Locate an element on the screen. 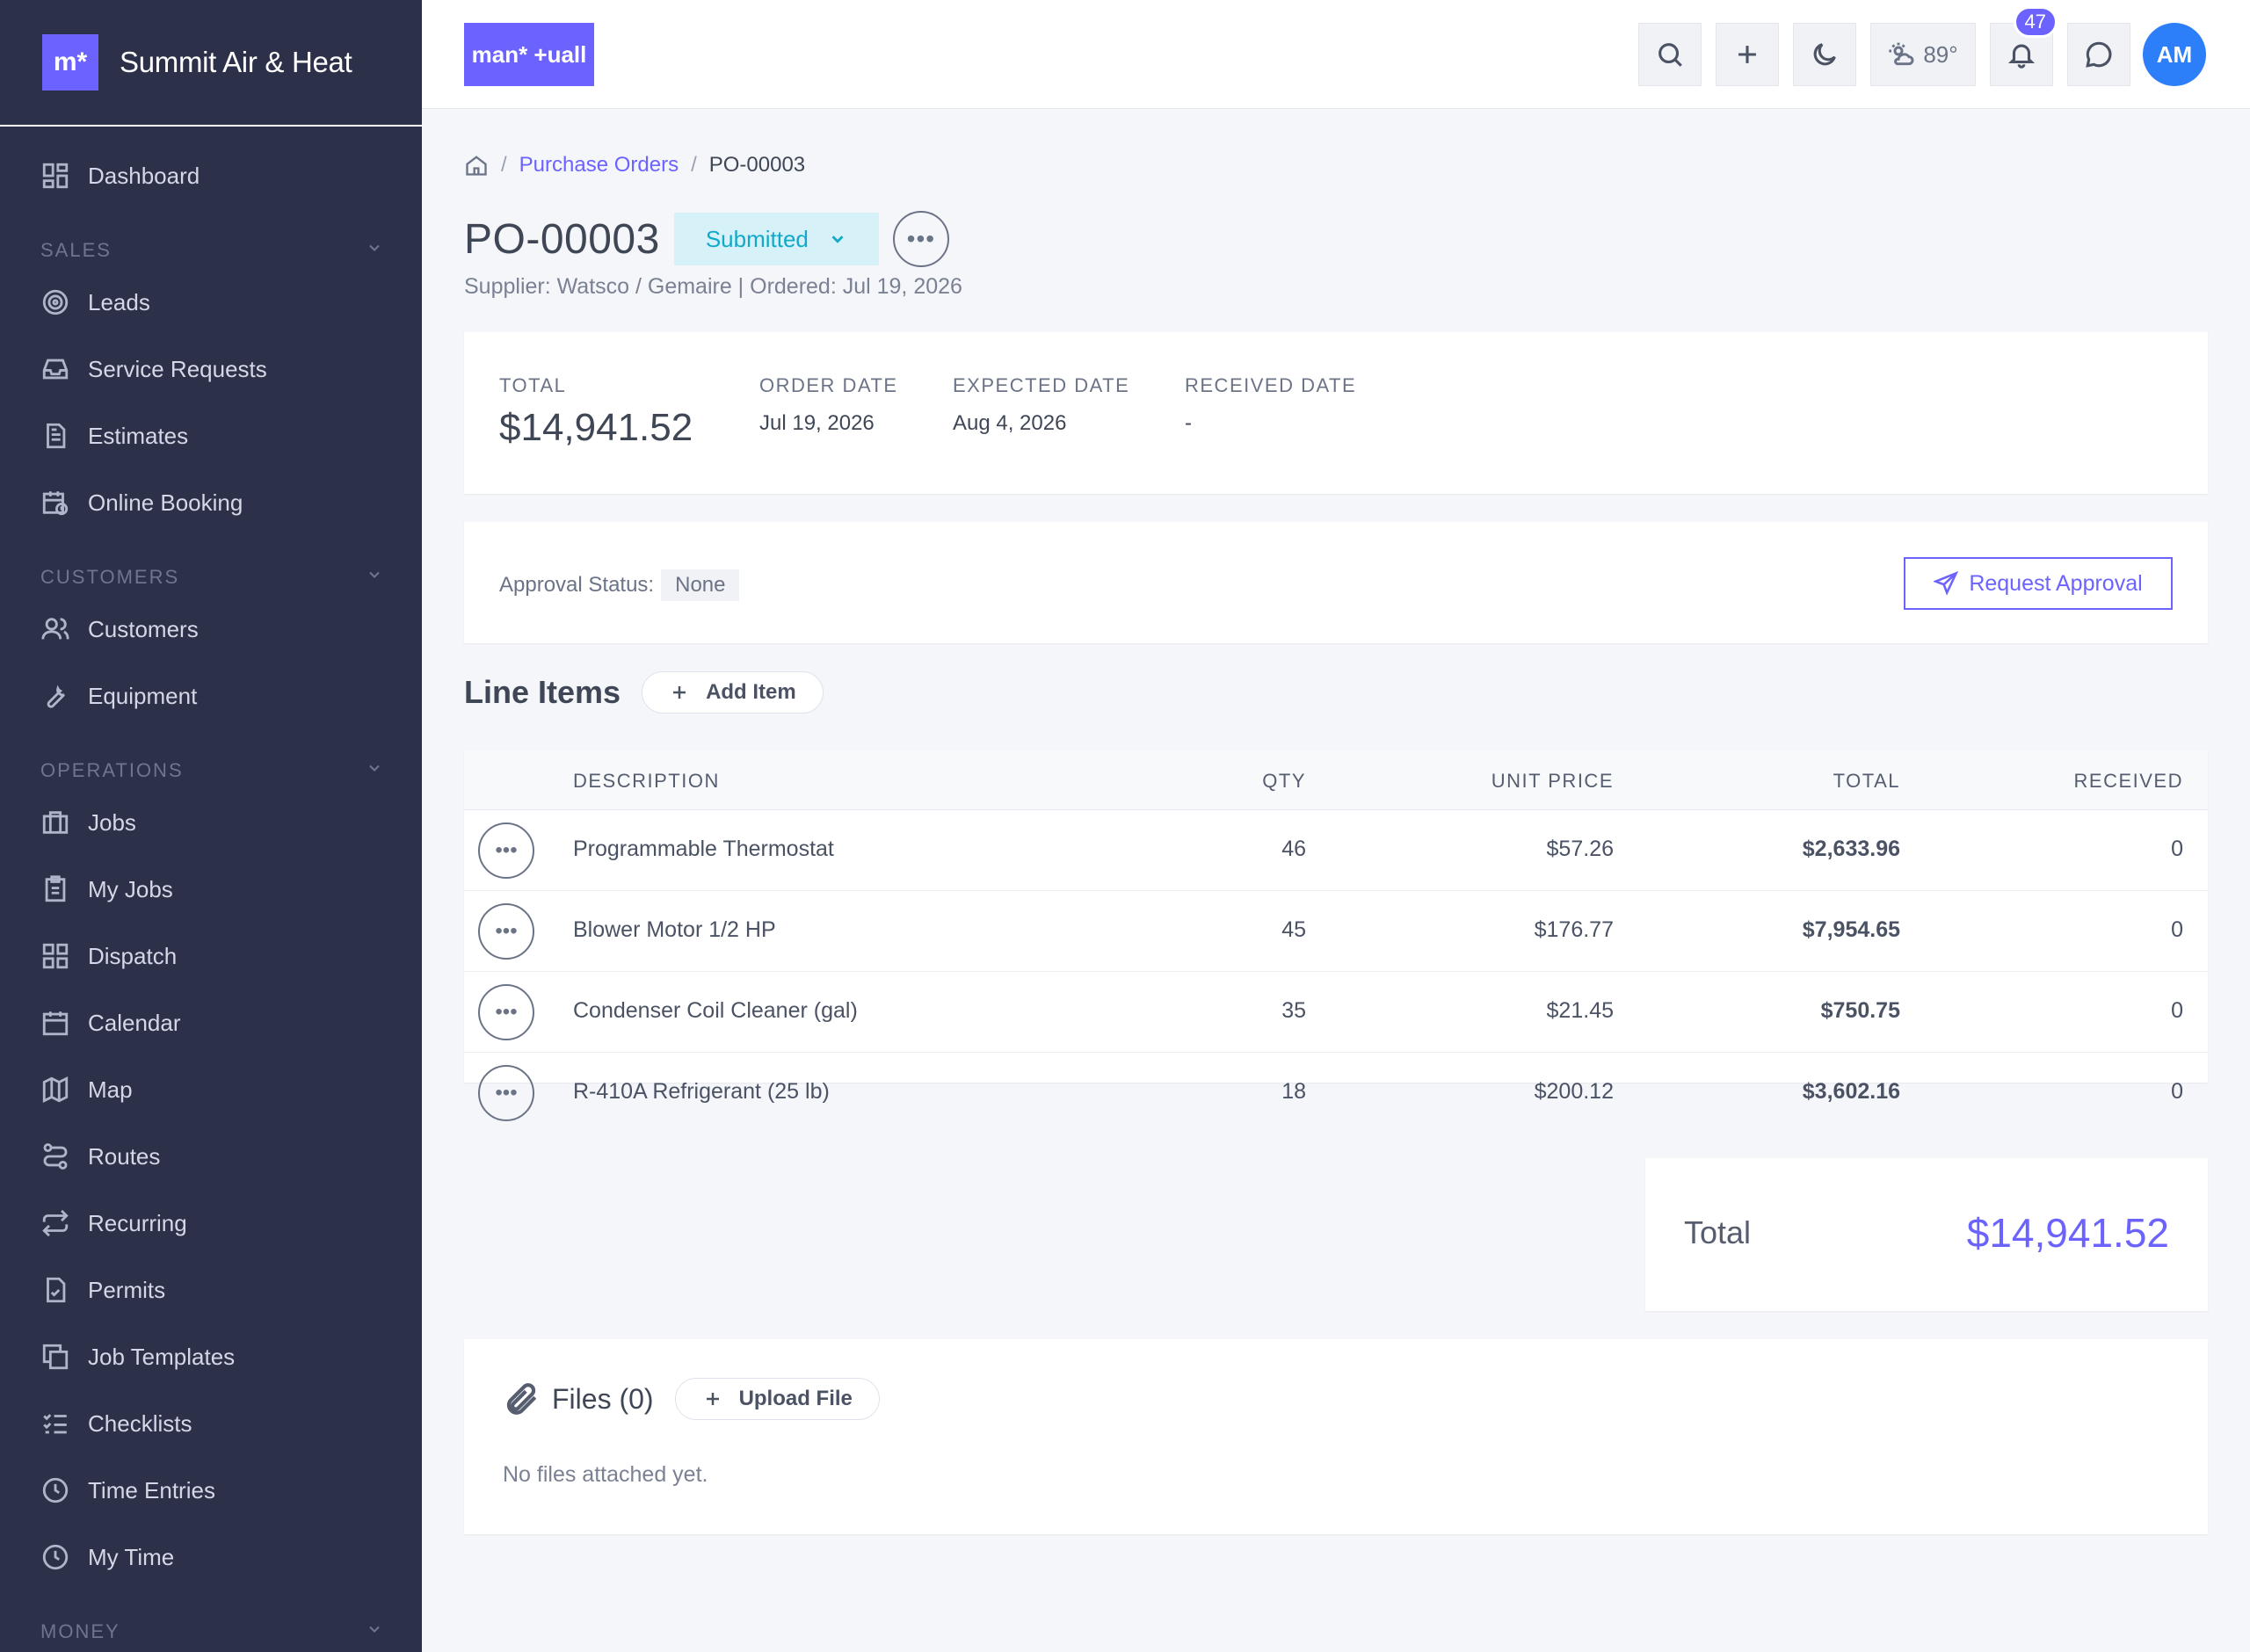 The height and width of the screenshot is (1652, 2250). weather-widget: 89° is located at coordinates (1923, 54).